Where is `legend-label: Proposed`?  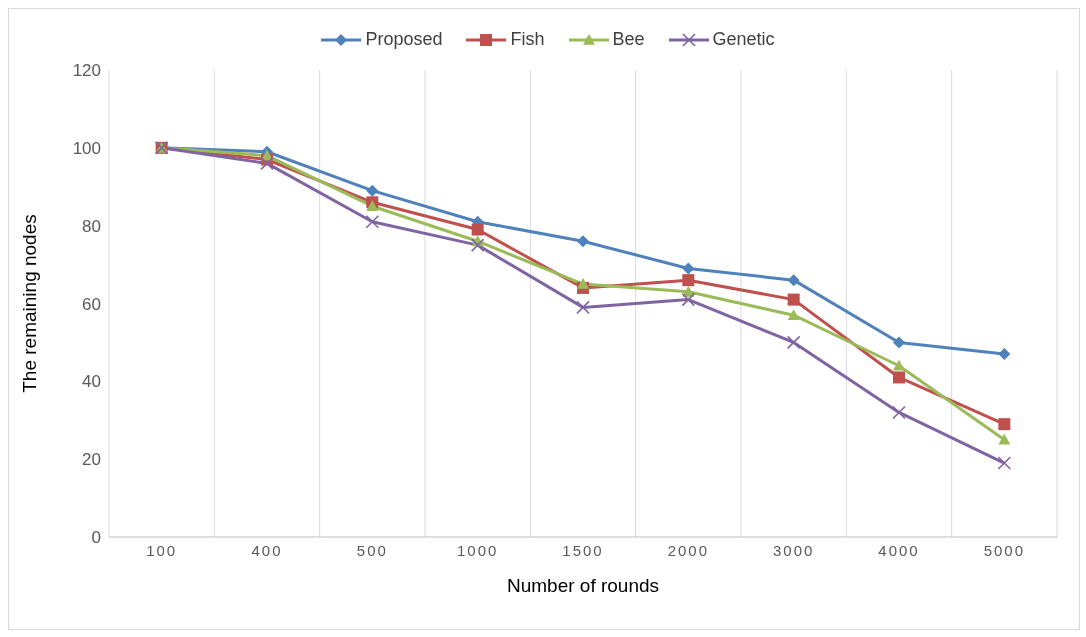 legend-label: Proposed is located at coordinates (404, 39).